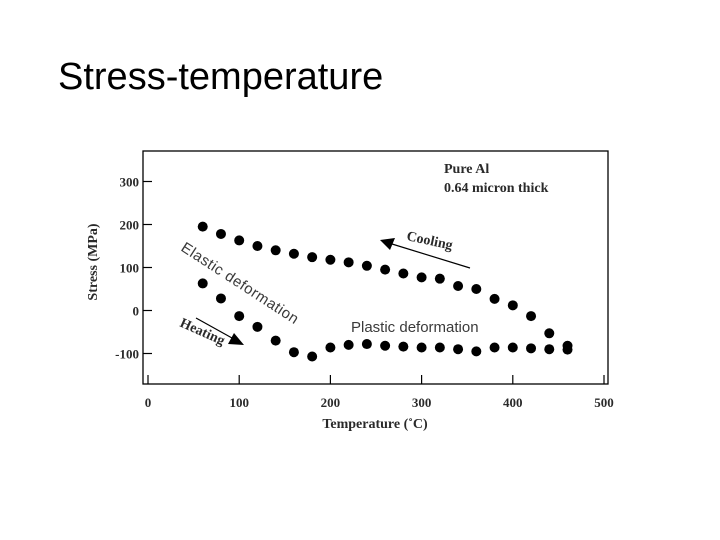 The width and height of the screenshot is (720, 540). Describe the element at coordinates (130, 268) in the screenshot. I see `y-tick-label: 100` at that location.